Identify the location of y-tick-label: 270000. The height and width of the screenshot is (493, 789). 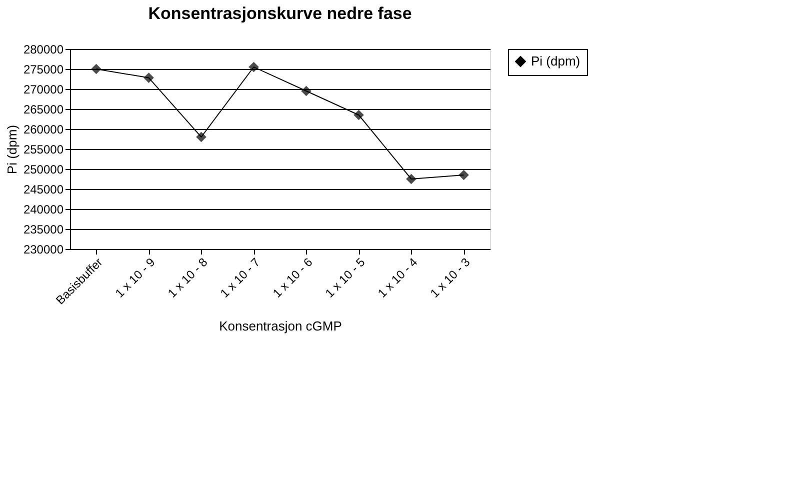
(43, 89).